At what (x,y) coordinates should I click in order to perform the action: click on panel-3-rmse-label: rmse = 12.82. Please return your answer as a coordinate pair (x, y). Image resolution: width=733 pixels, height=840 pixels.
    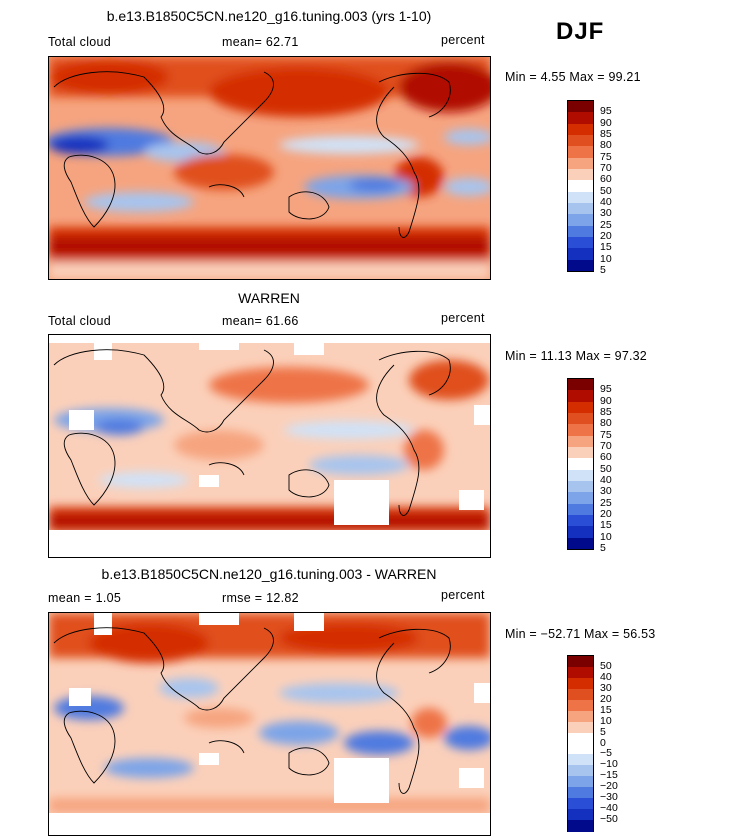
    Looking at the image, I should click on (260, 598).